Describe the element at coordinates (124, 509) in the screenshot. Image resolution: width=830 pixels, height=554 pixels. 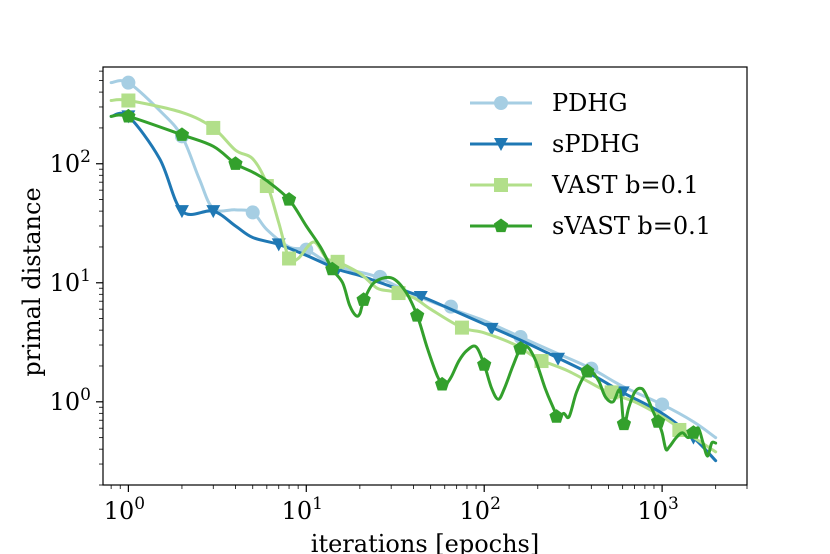
I see `x-tick-label: 100` at that location.